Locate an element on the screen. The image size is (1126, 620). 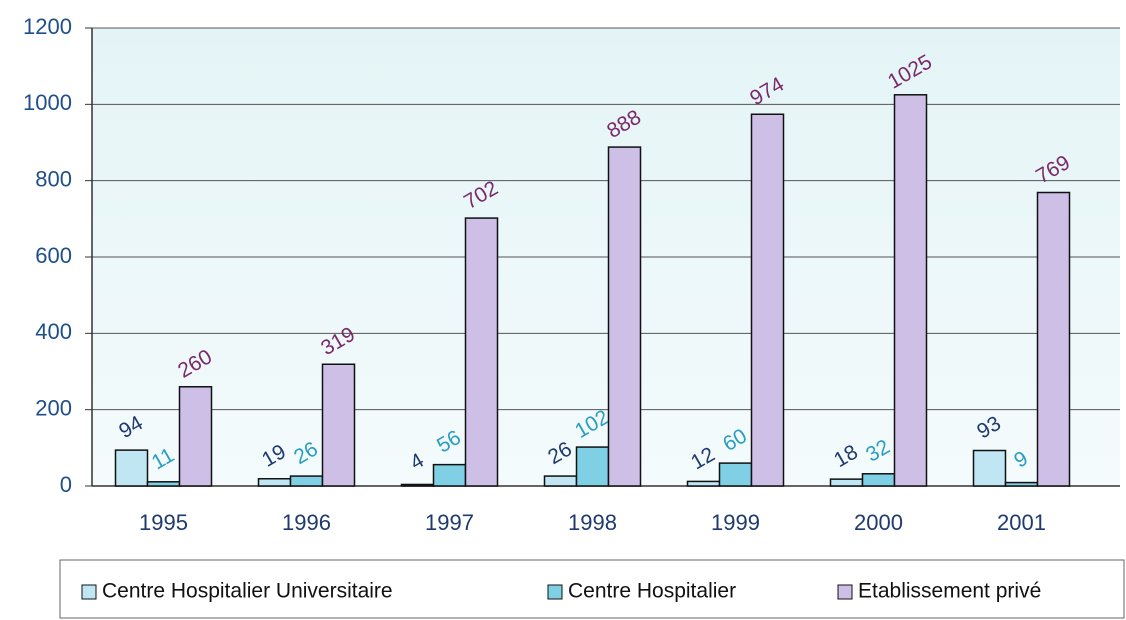
legend-label: Centre Hospitalier is located at coordinates (652, 591).